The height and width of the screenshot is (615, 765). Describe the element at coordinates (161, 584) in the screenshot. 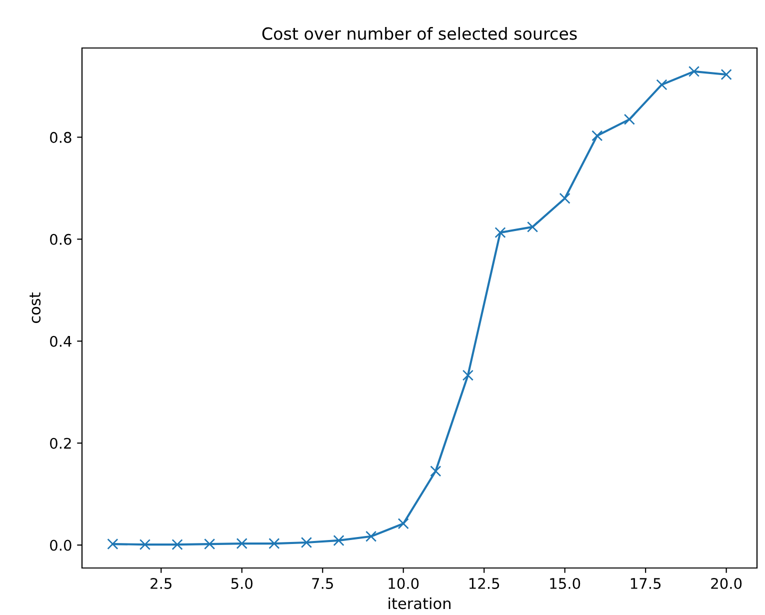

I see `x-tick-label: 2.5` at that location.